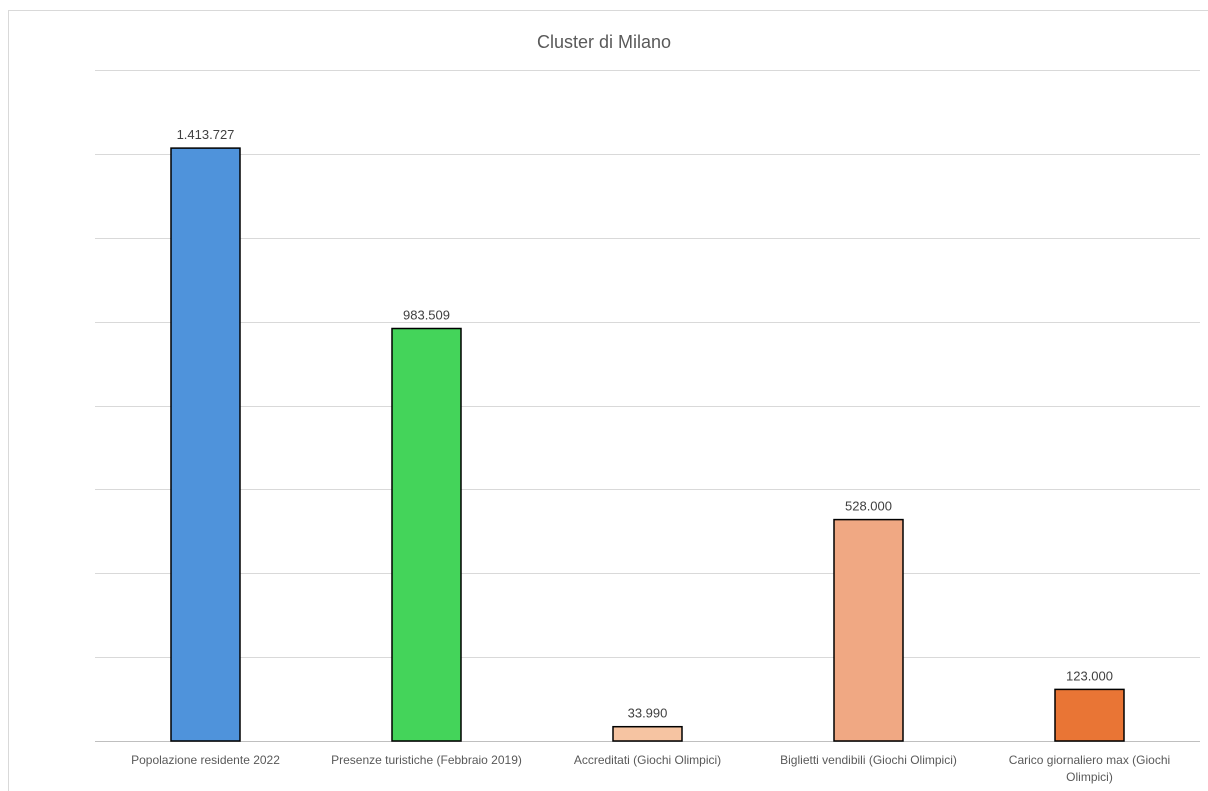 Image resolution: width=1208 pixels, height=791 pixels. Describe the element at coordinates (647, 760) in the screenshot. I see `category-label: Accreditati (Giochi Olimpici)` at that location.